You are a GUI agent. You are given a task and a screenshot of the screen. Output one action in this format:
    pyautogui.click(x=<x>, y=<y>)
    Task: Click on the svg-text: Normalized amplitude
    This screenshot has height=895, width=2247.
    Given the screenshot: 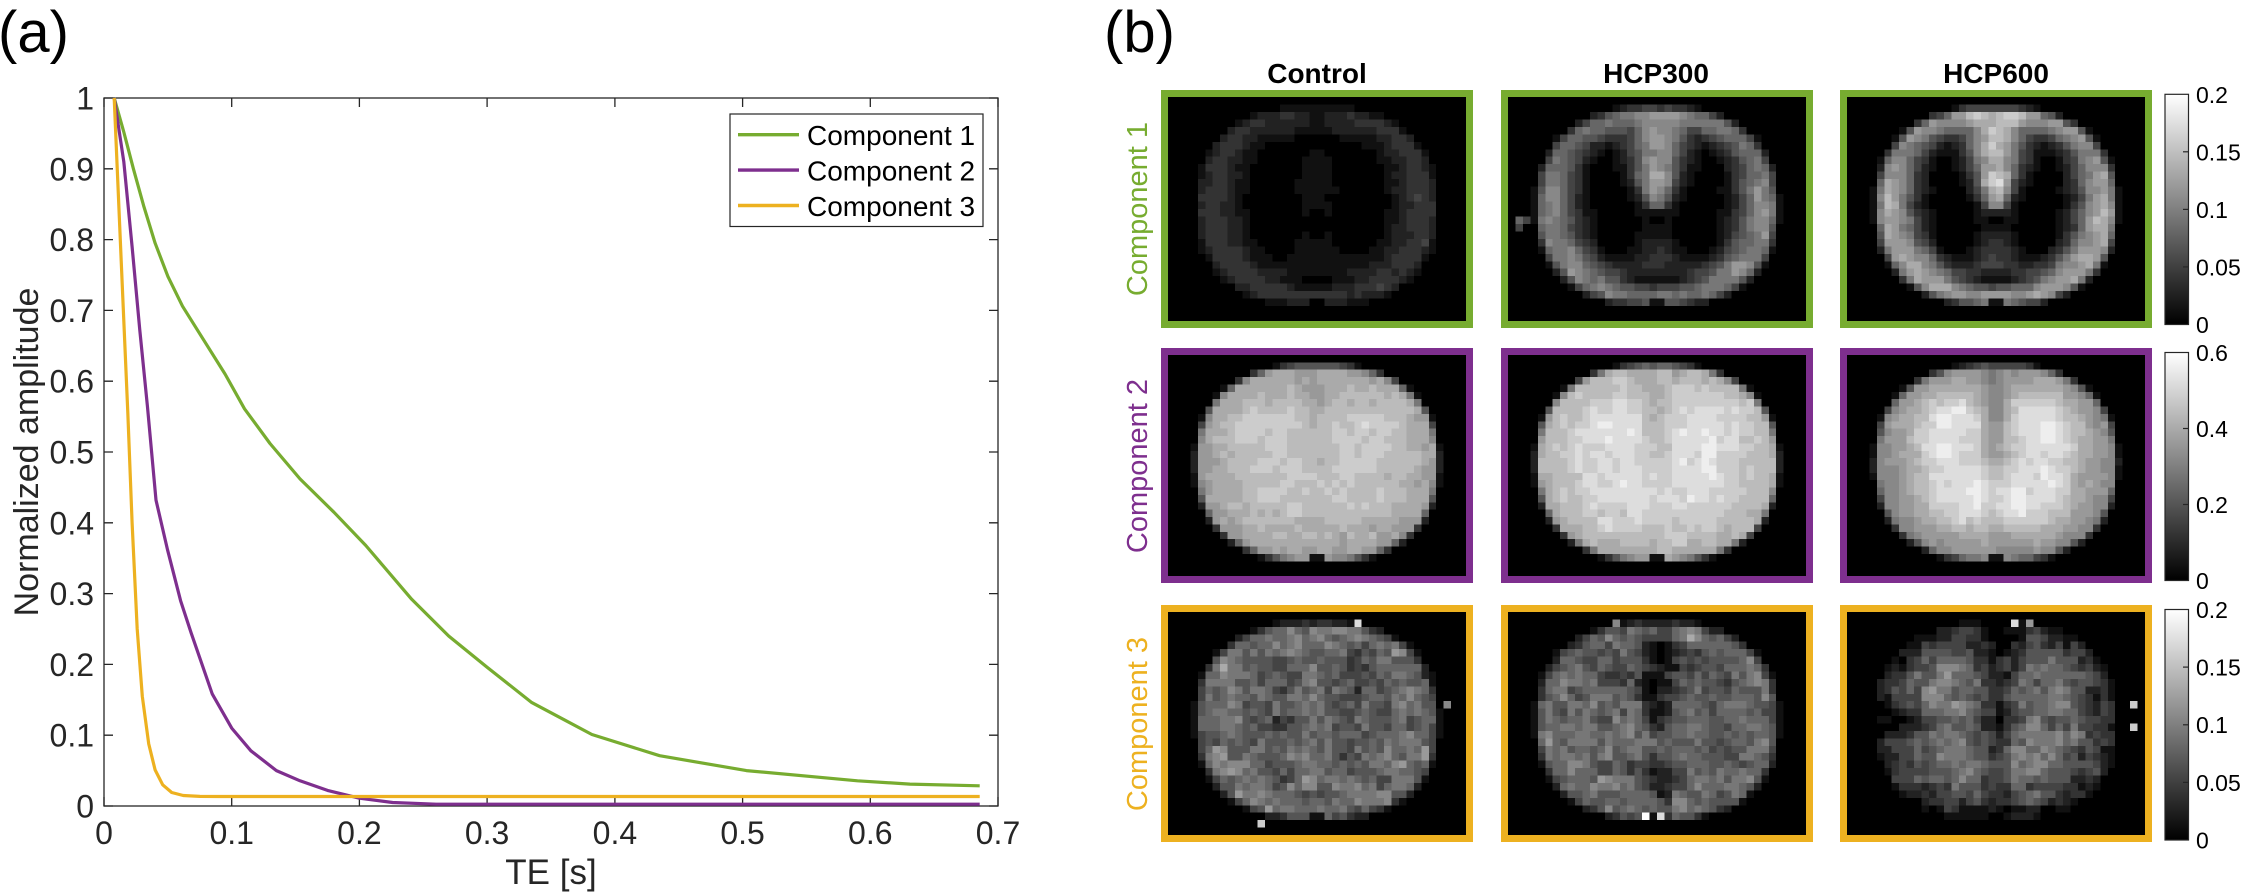 What is the action you would take?
    pyautogui.click(x=27, y=452)
    